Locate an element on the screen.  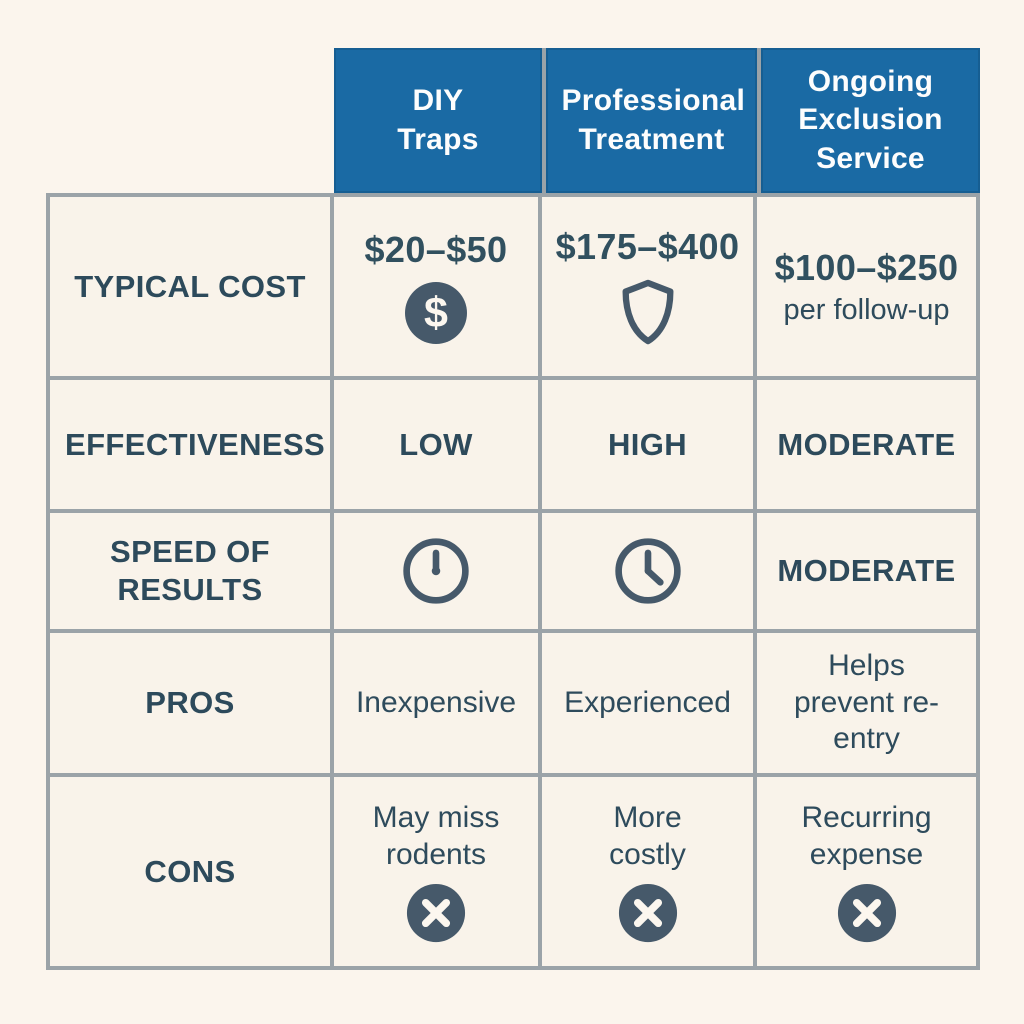
effectiveness-value: MODERATE is located at coordinates (866, 444).